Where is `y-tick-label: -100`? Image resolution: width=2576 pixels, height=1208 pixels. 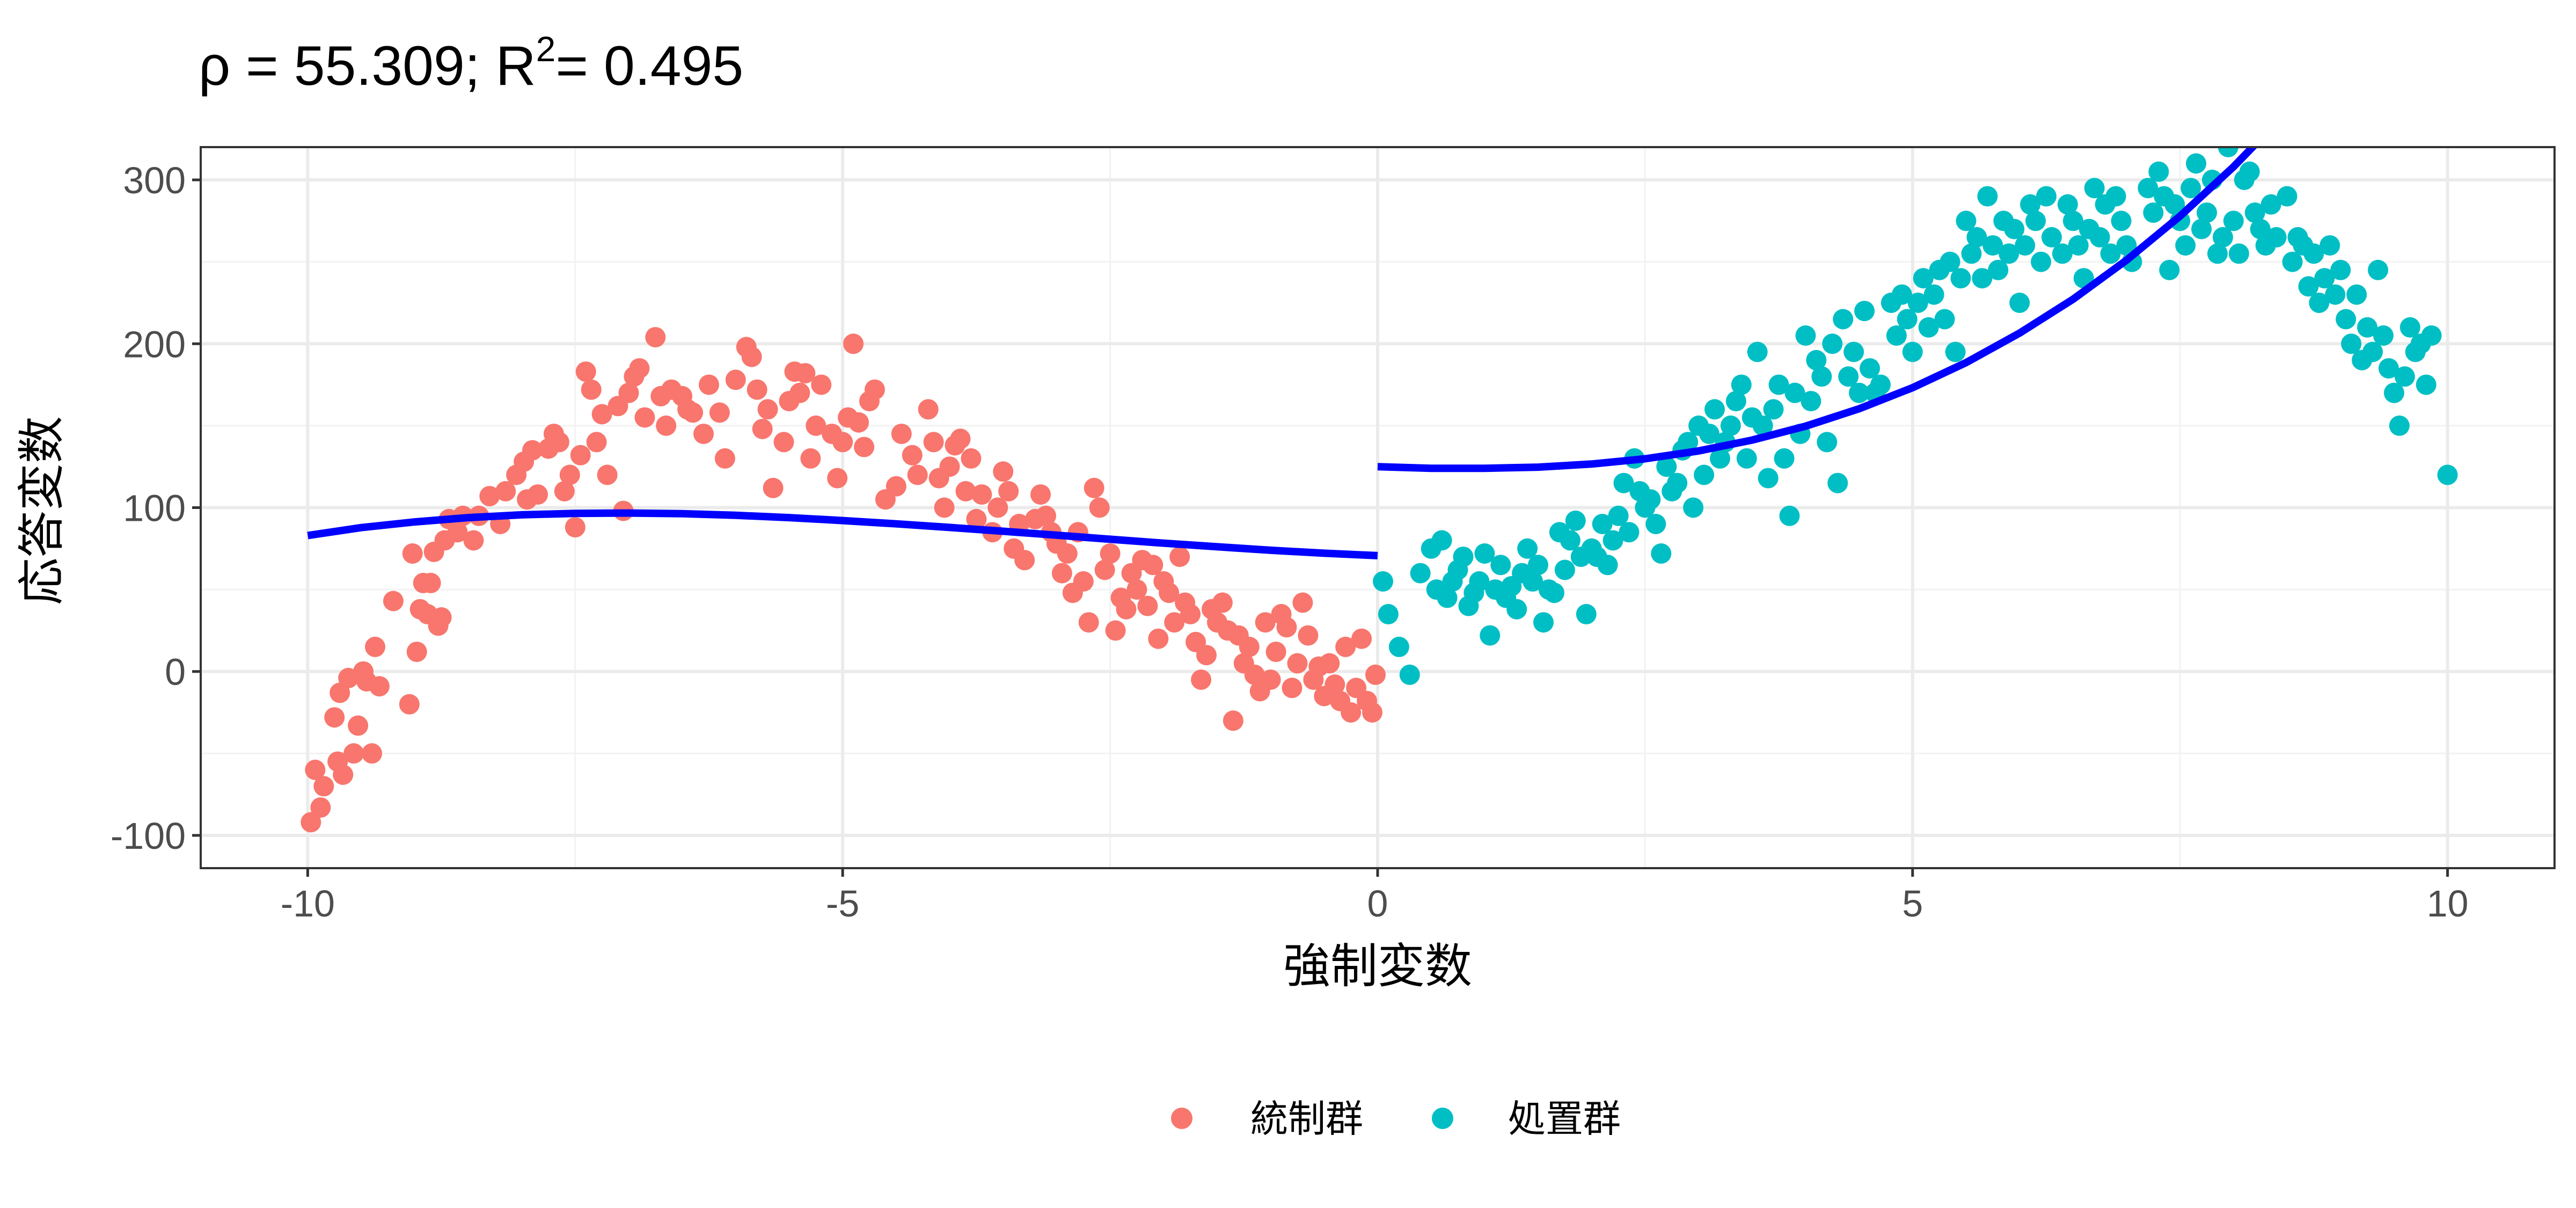
y-tick-label: -100 is located at coordinates (148, 836).